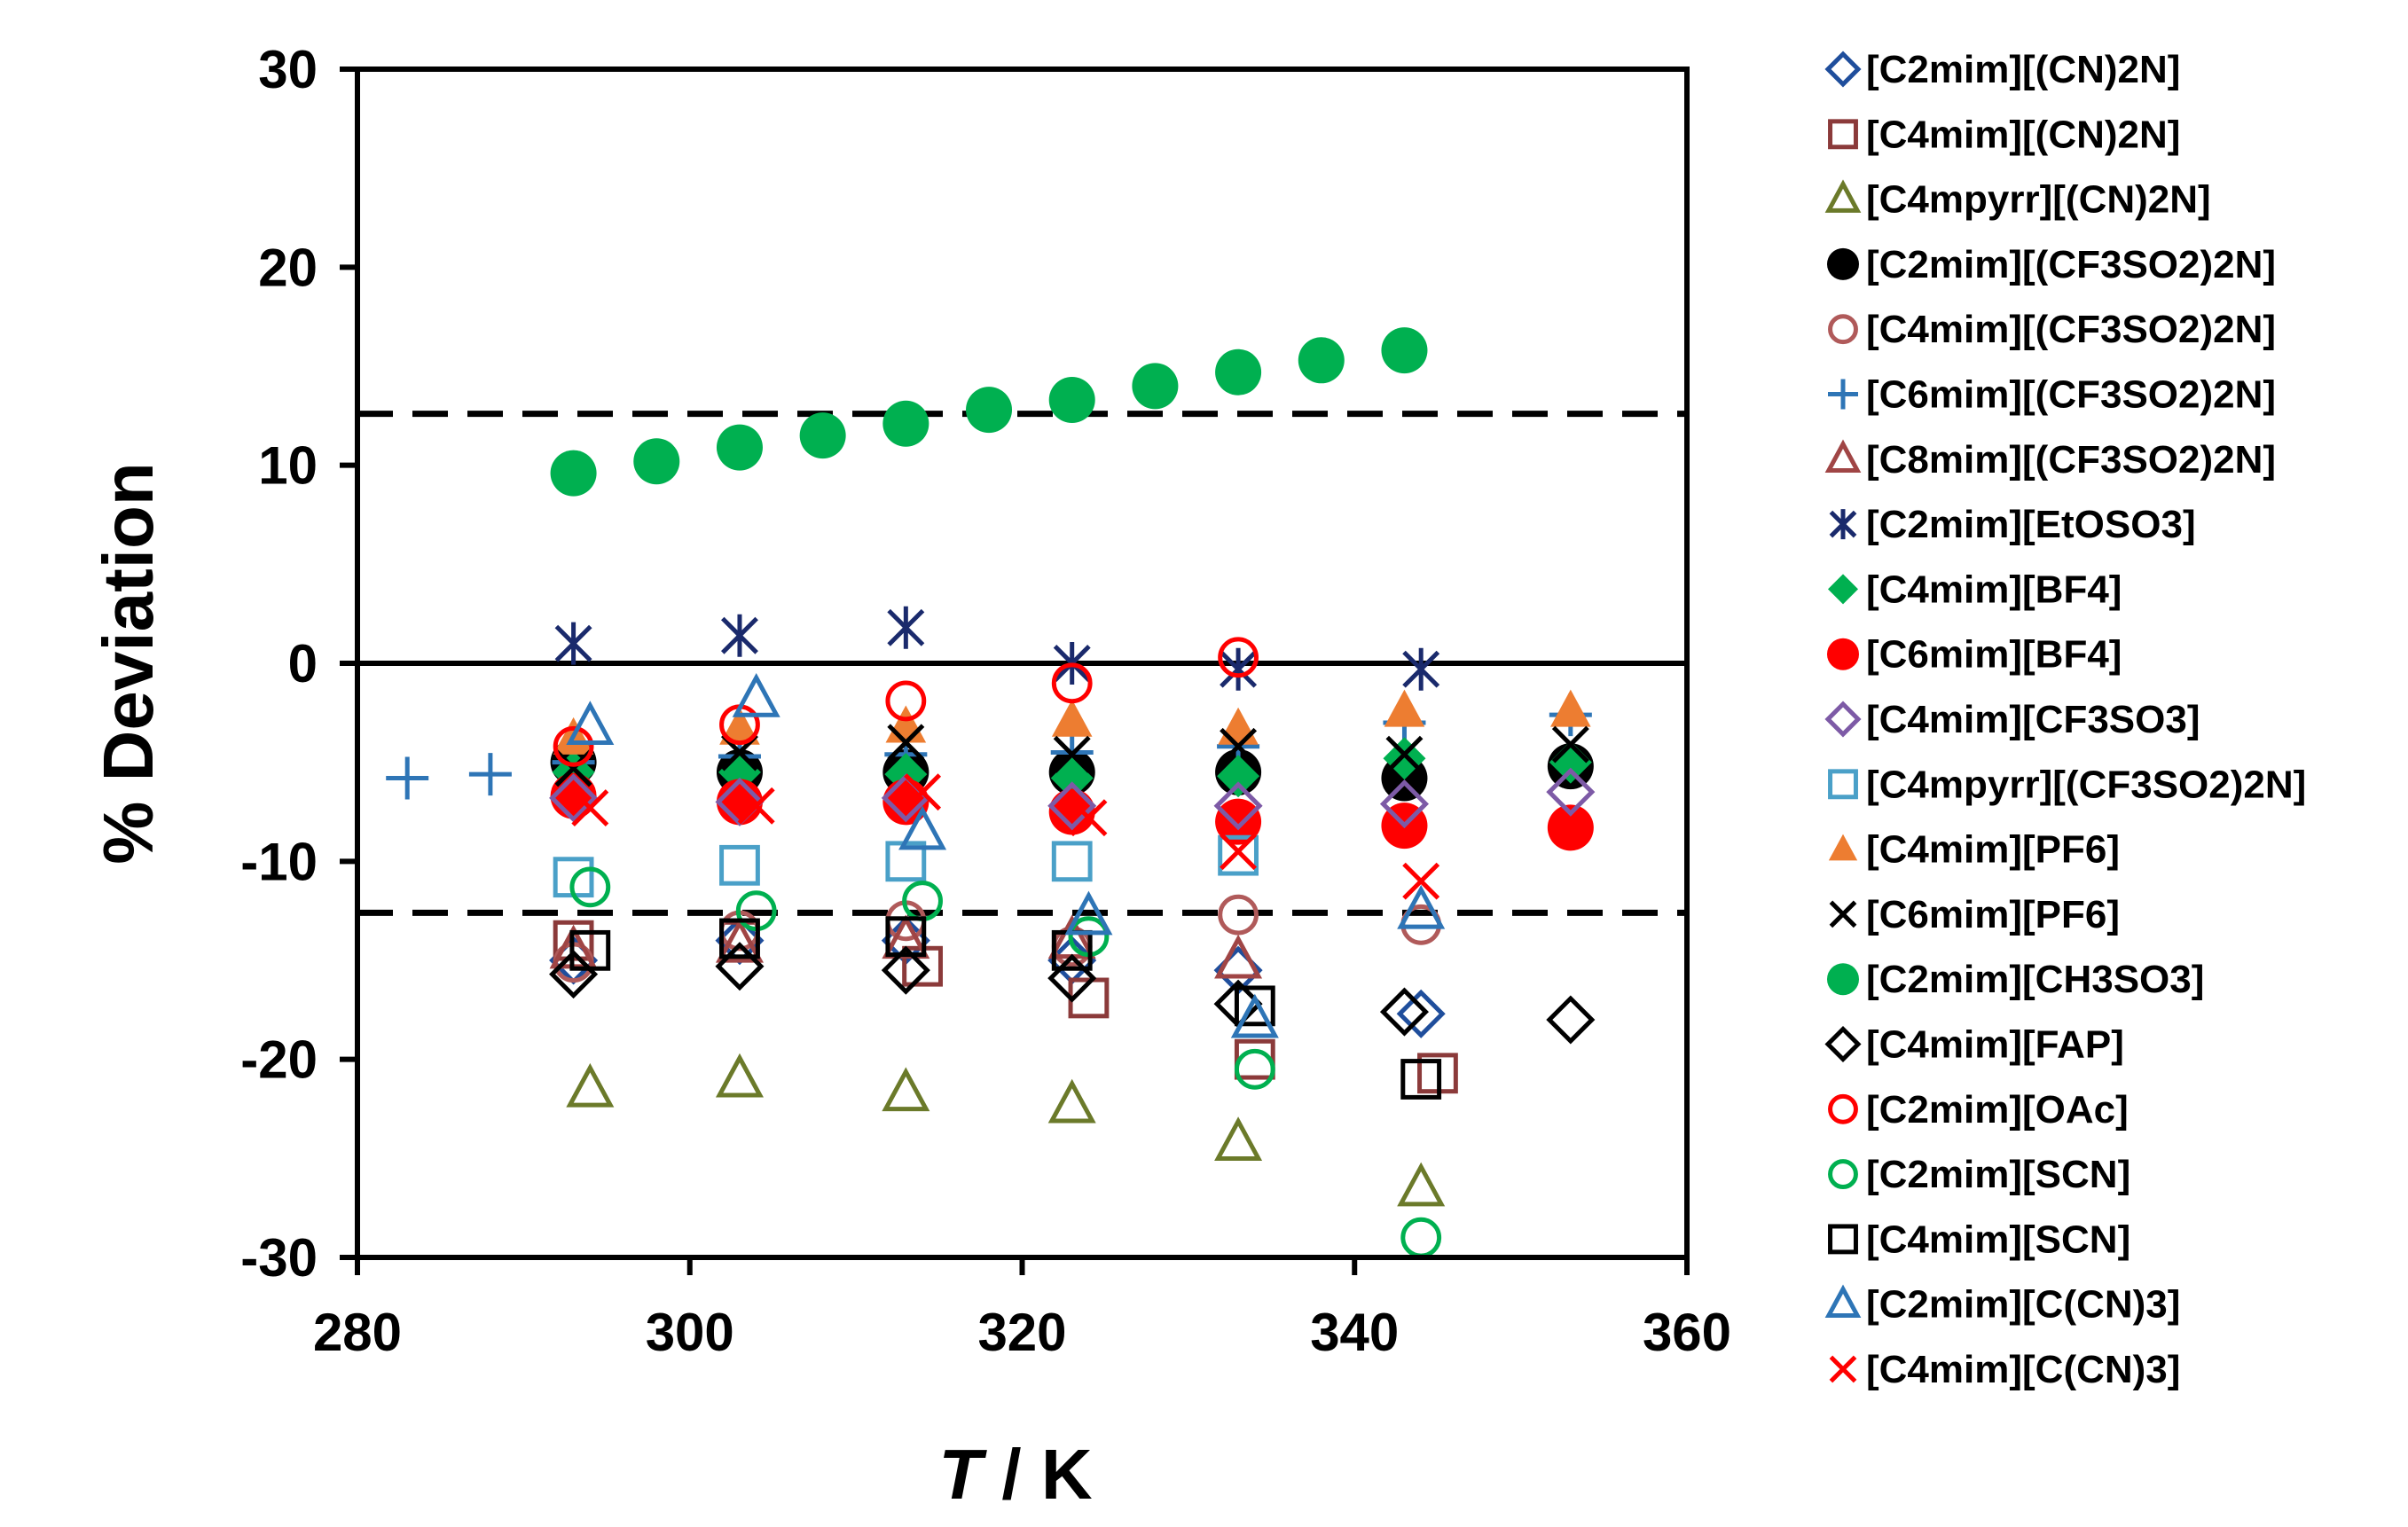  Describe the element at coordinates (1687, 1332) in the screenshot. I see `x-tick-label: 360` at that location.